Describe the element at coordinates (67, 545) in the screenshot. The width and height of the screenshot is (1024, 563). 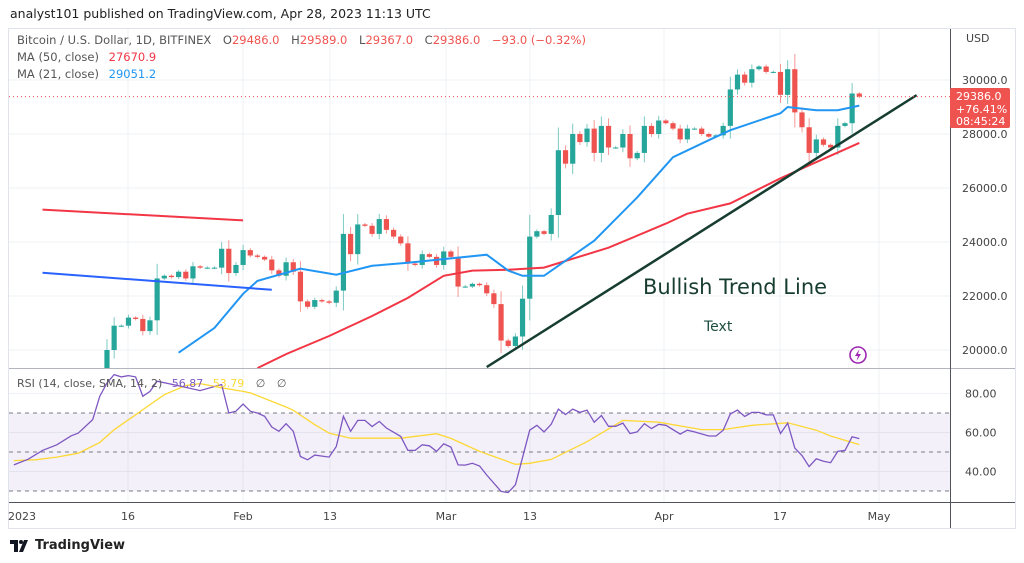
I see `tradingview-logo: TradingView` at that location.